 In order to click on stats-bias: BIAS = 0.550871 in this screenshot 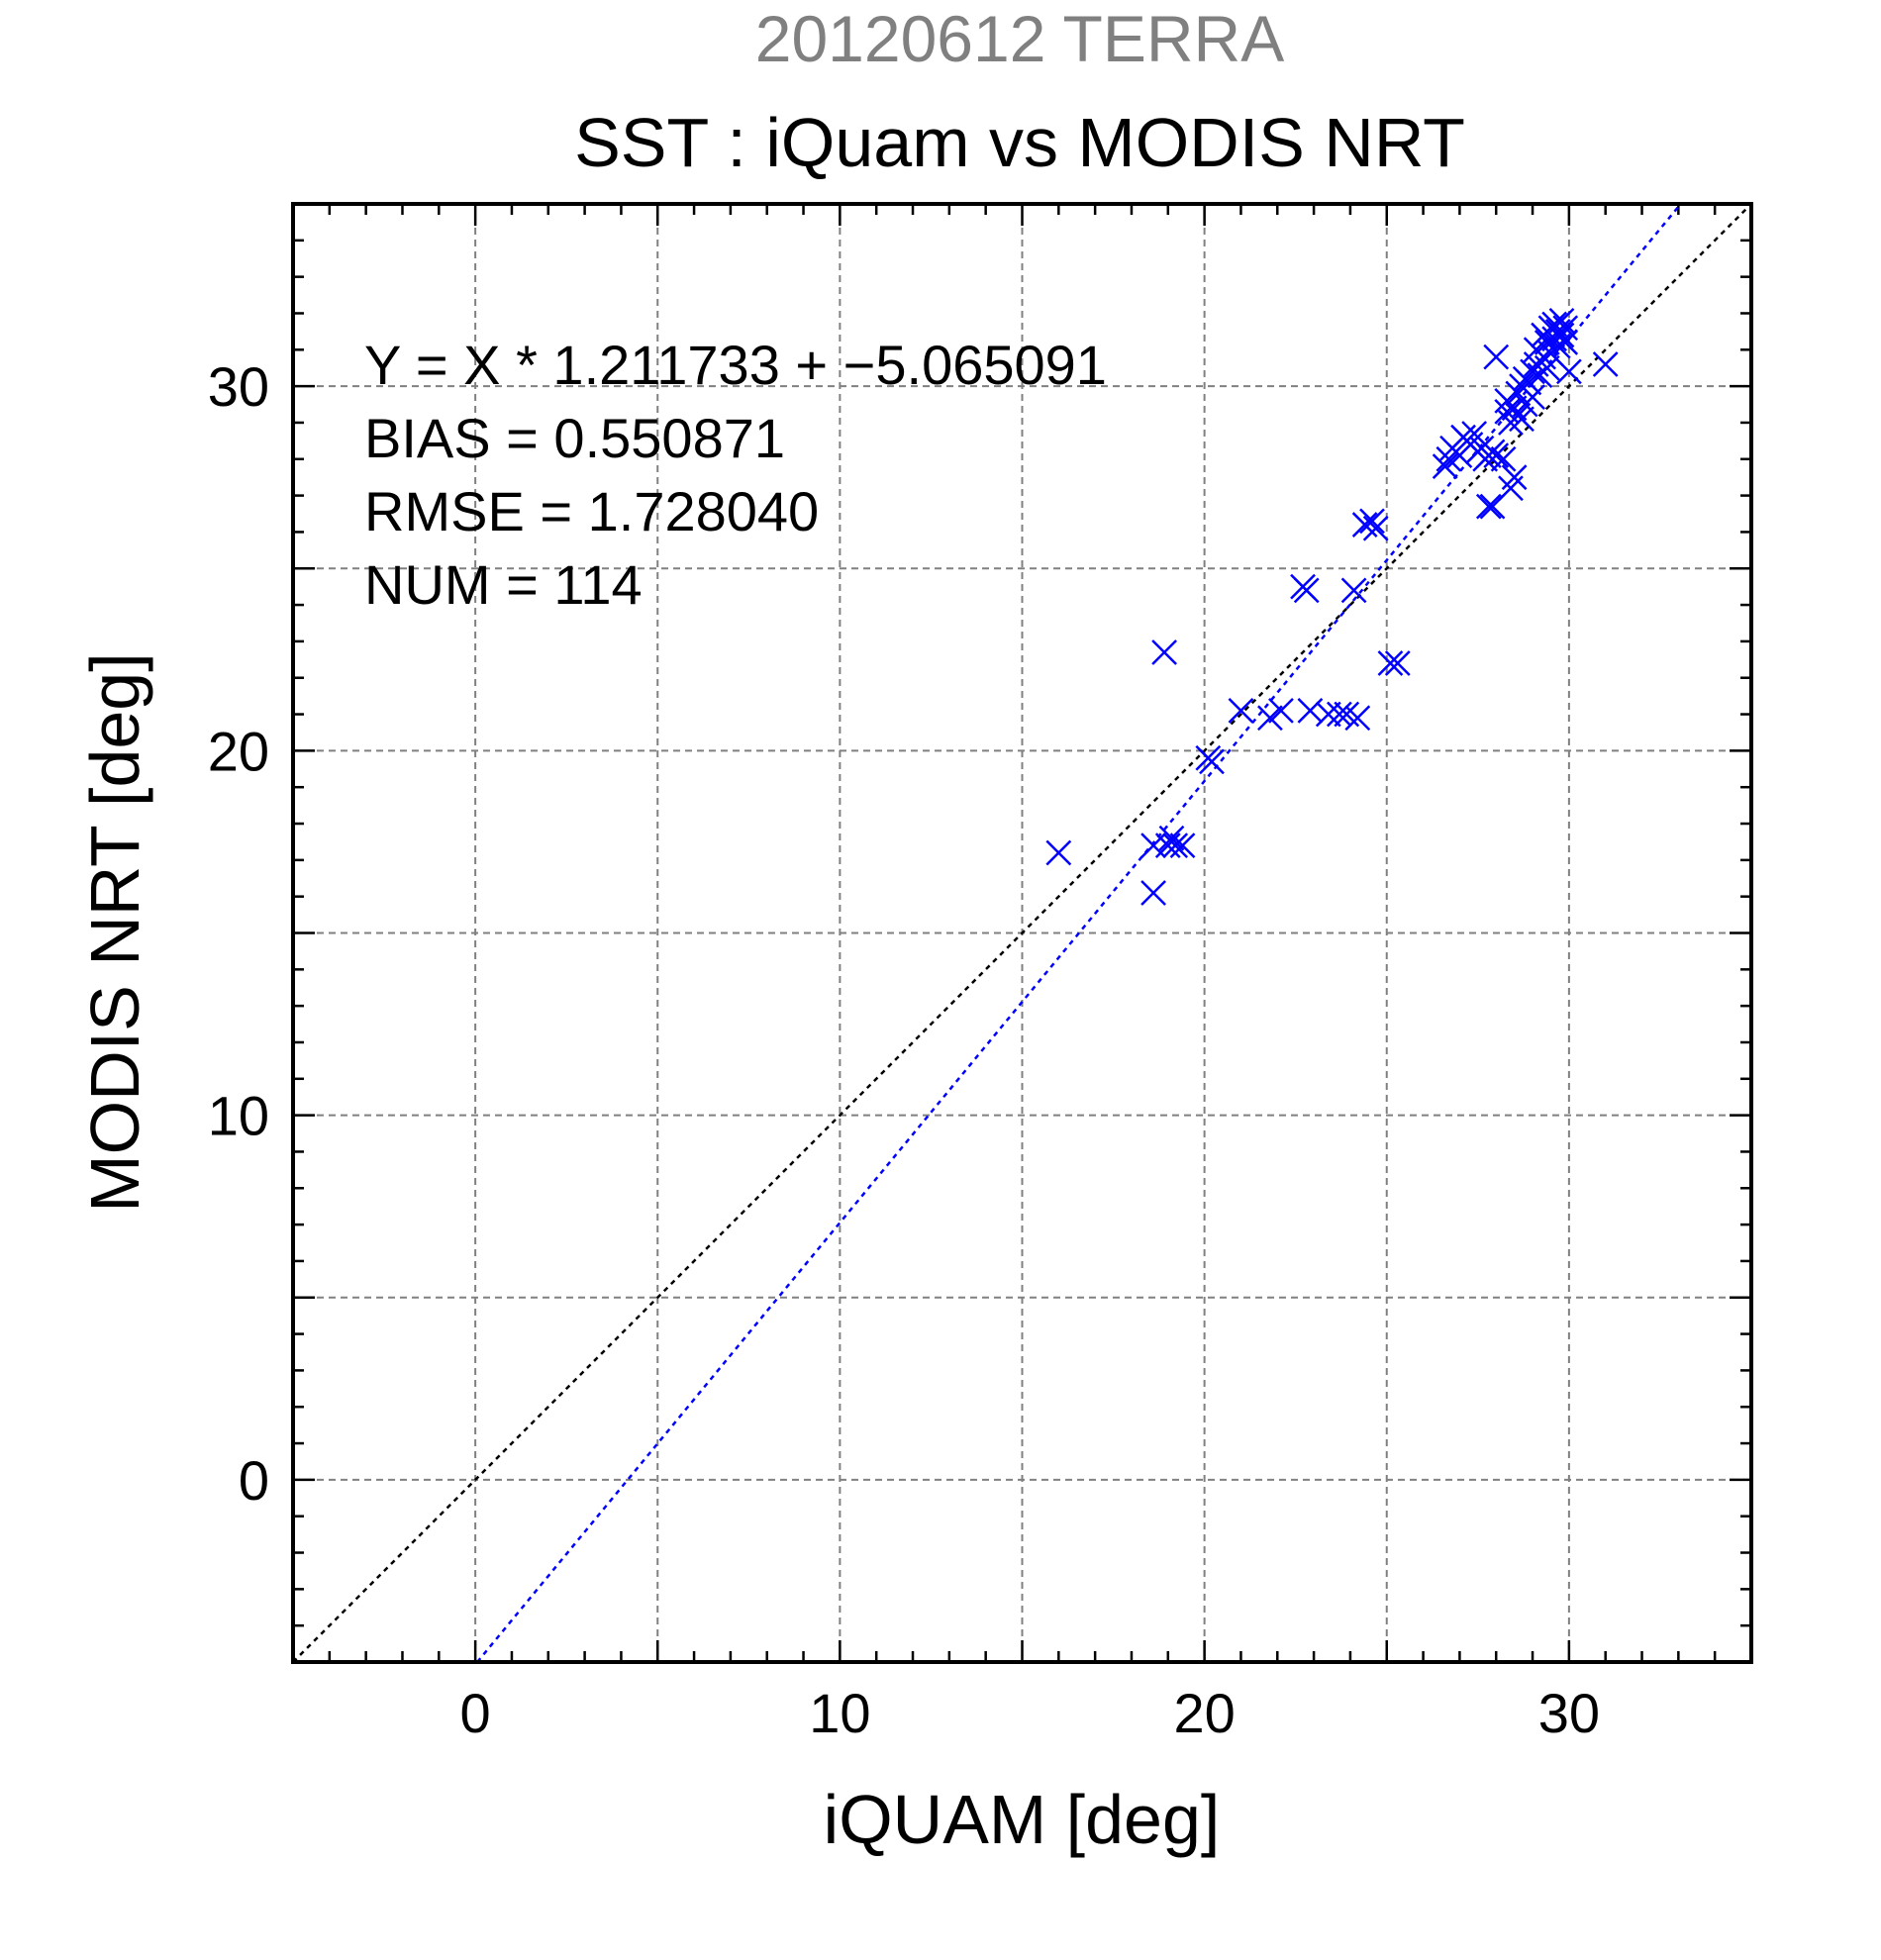, I will do `click(575, 438)`.